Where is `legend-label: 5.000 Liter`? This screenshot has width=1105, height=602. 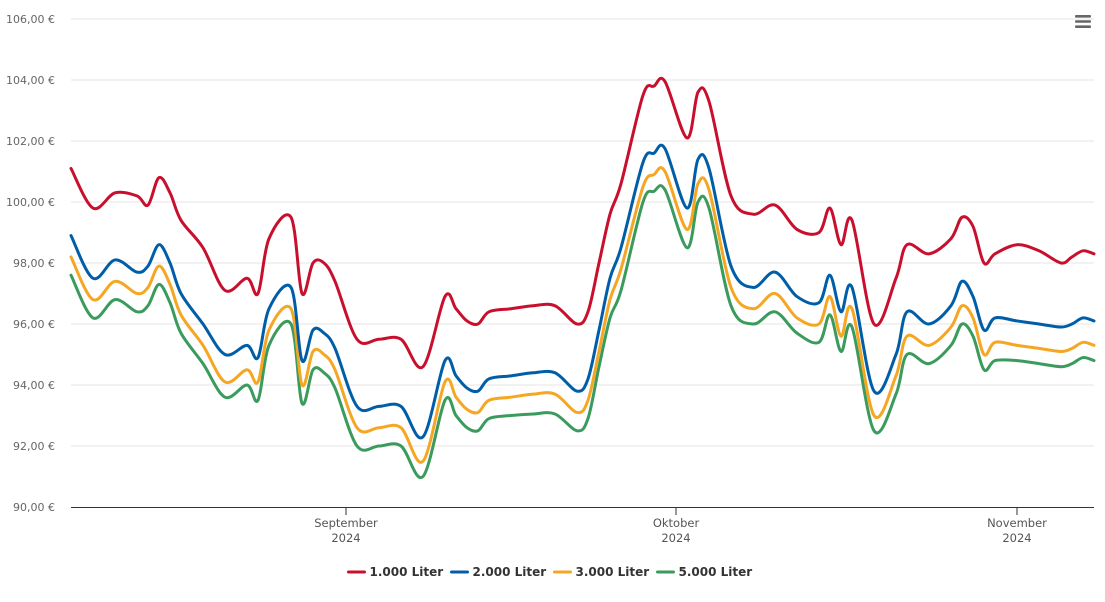
legend-label: 5.000 Liter is located at coordinates (716, 572).